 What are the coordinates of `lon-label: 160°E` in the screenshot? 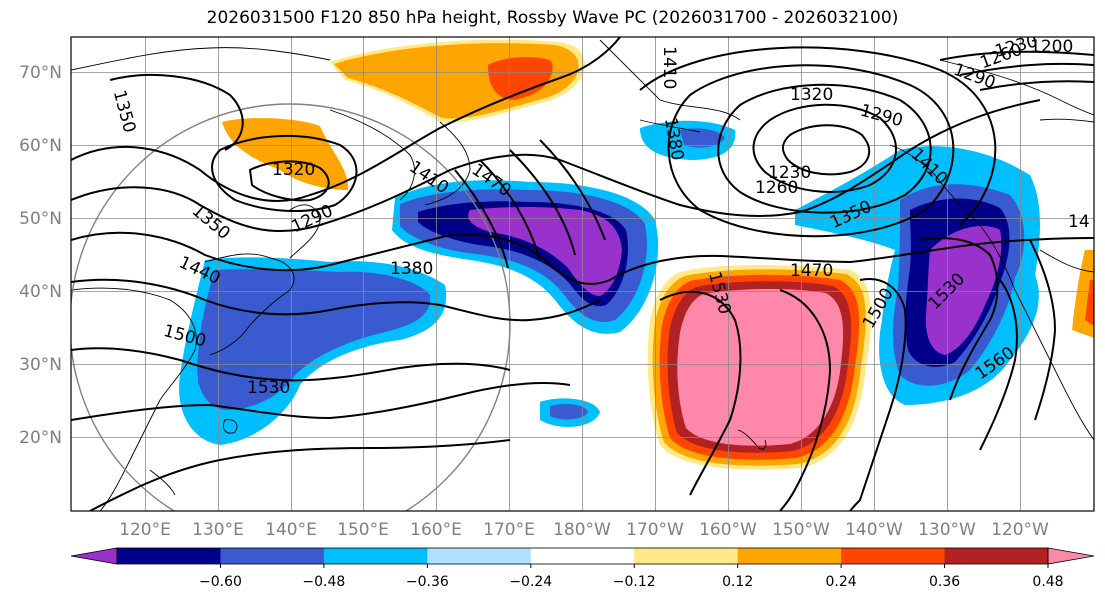 It's located at (436, 530).